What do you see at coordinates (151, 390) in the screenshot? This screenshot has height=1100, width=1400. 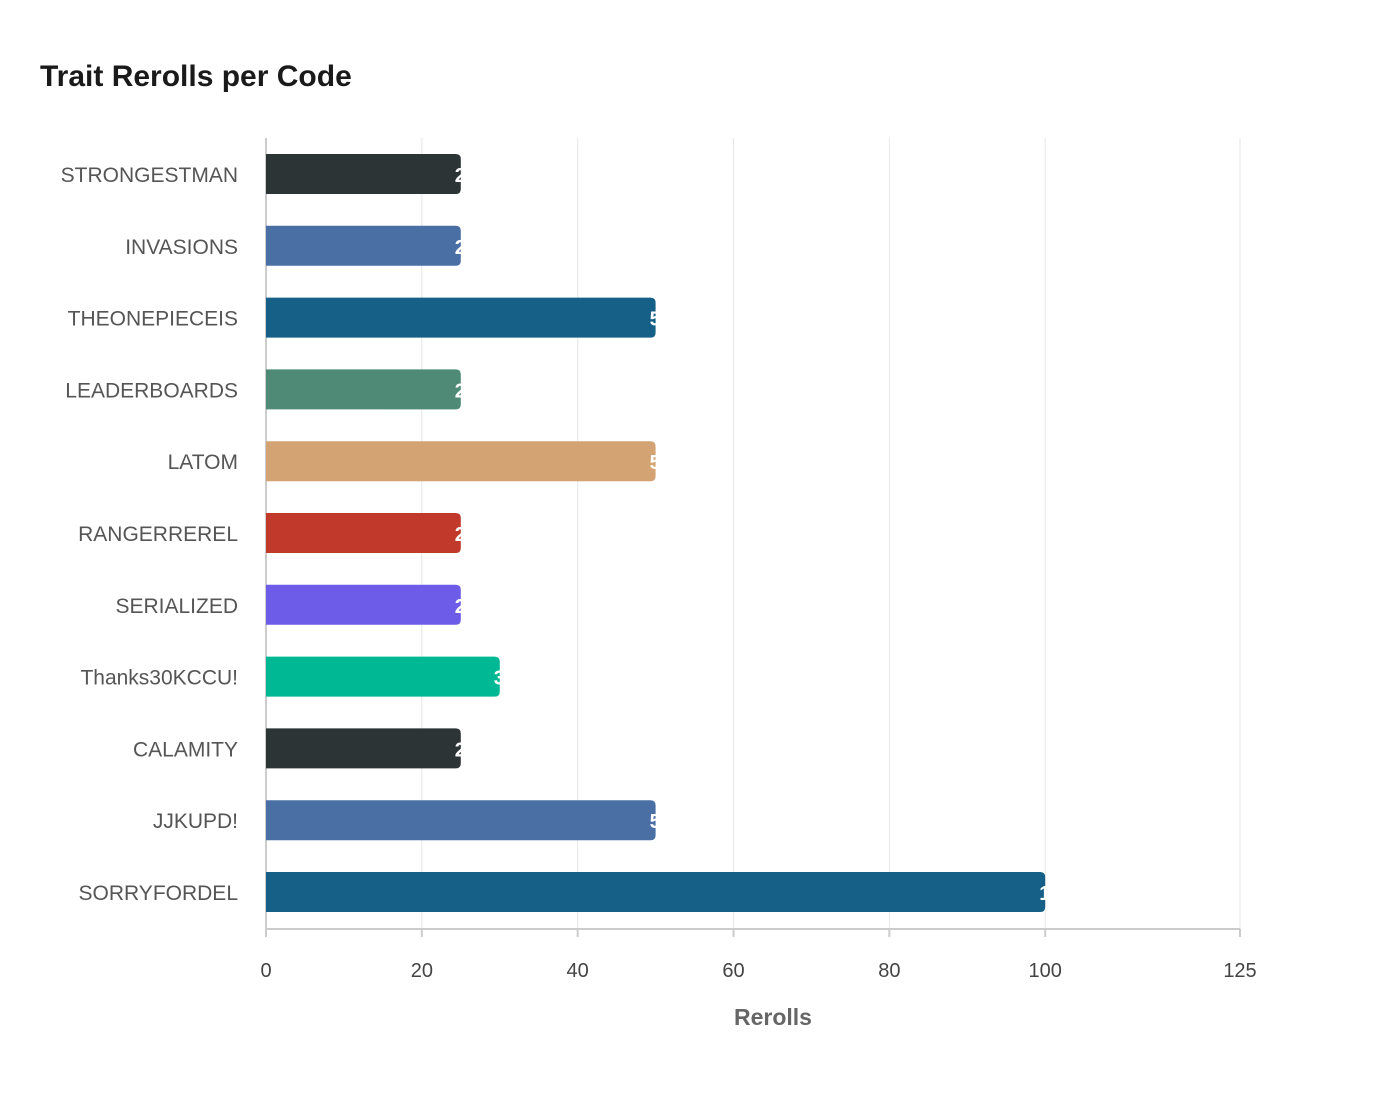 I see `category-label: LEADERBOARDS` at bounding box center [151, 390].